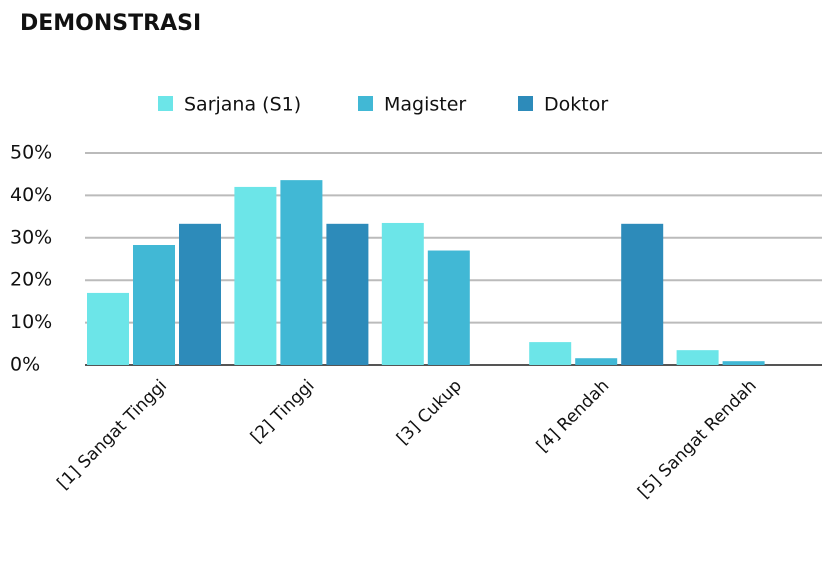 Image resolution: width=825 pixels, height=564 pixels. I want to click on x-tick-label: [4] Rendah, so click(573, 416).